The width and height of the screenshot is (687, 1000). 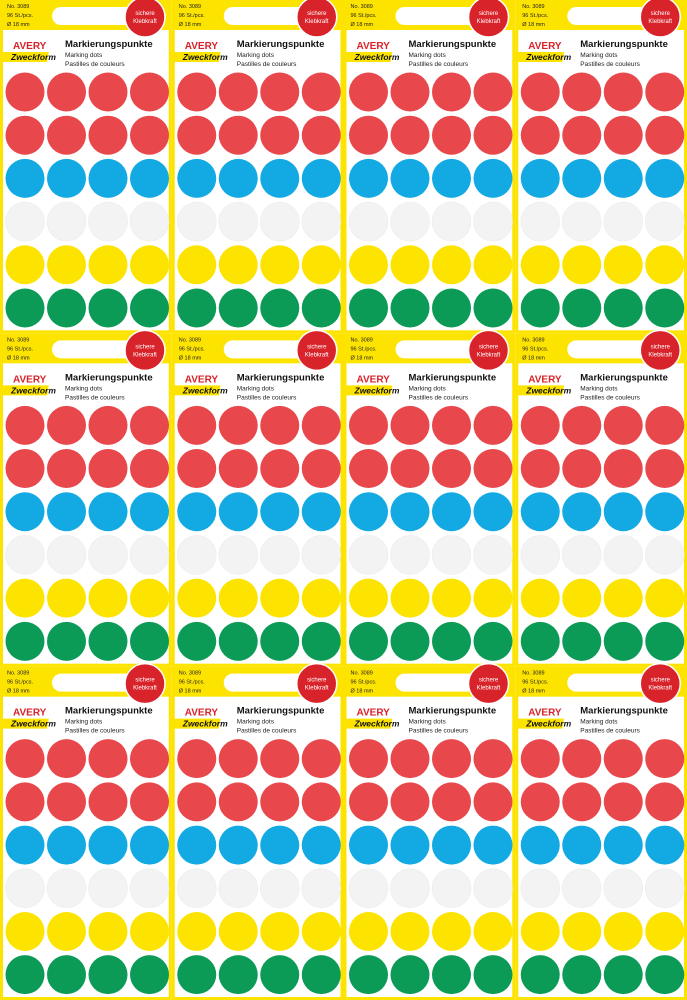 I want to click on dot-size: Ø 18 mm, so click(x=190, y=25).